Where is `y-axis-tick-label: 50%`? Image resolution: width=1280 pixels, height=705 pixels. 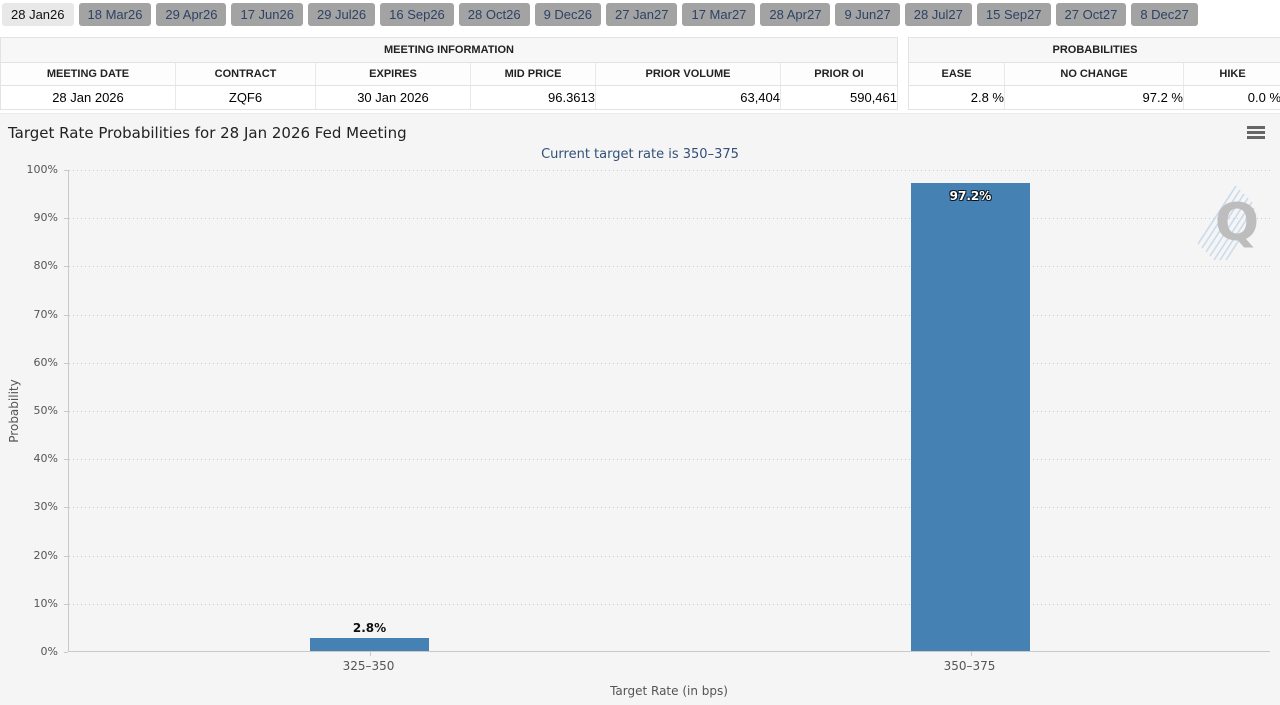
y-axis-tick-label: 50% is located at coordinates (46, 411).